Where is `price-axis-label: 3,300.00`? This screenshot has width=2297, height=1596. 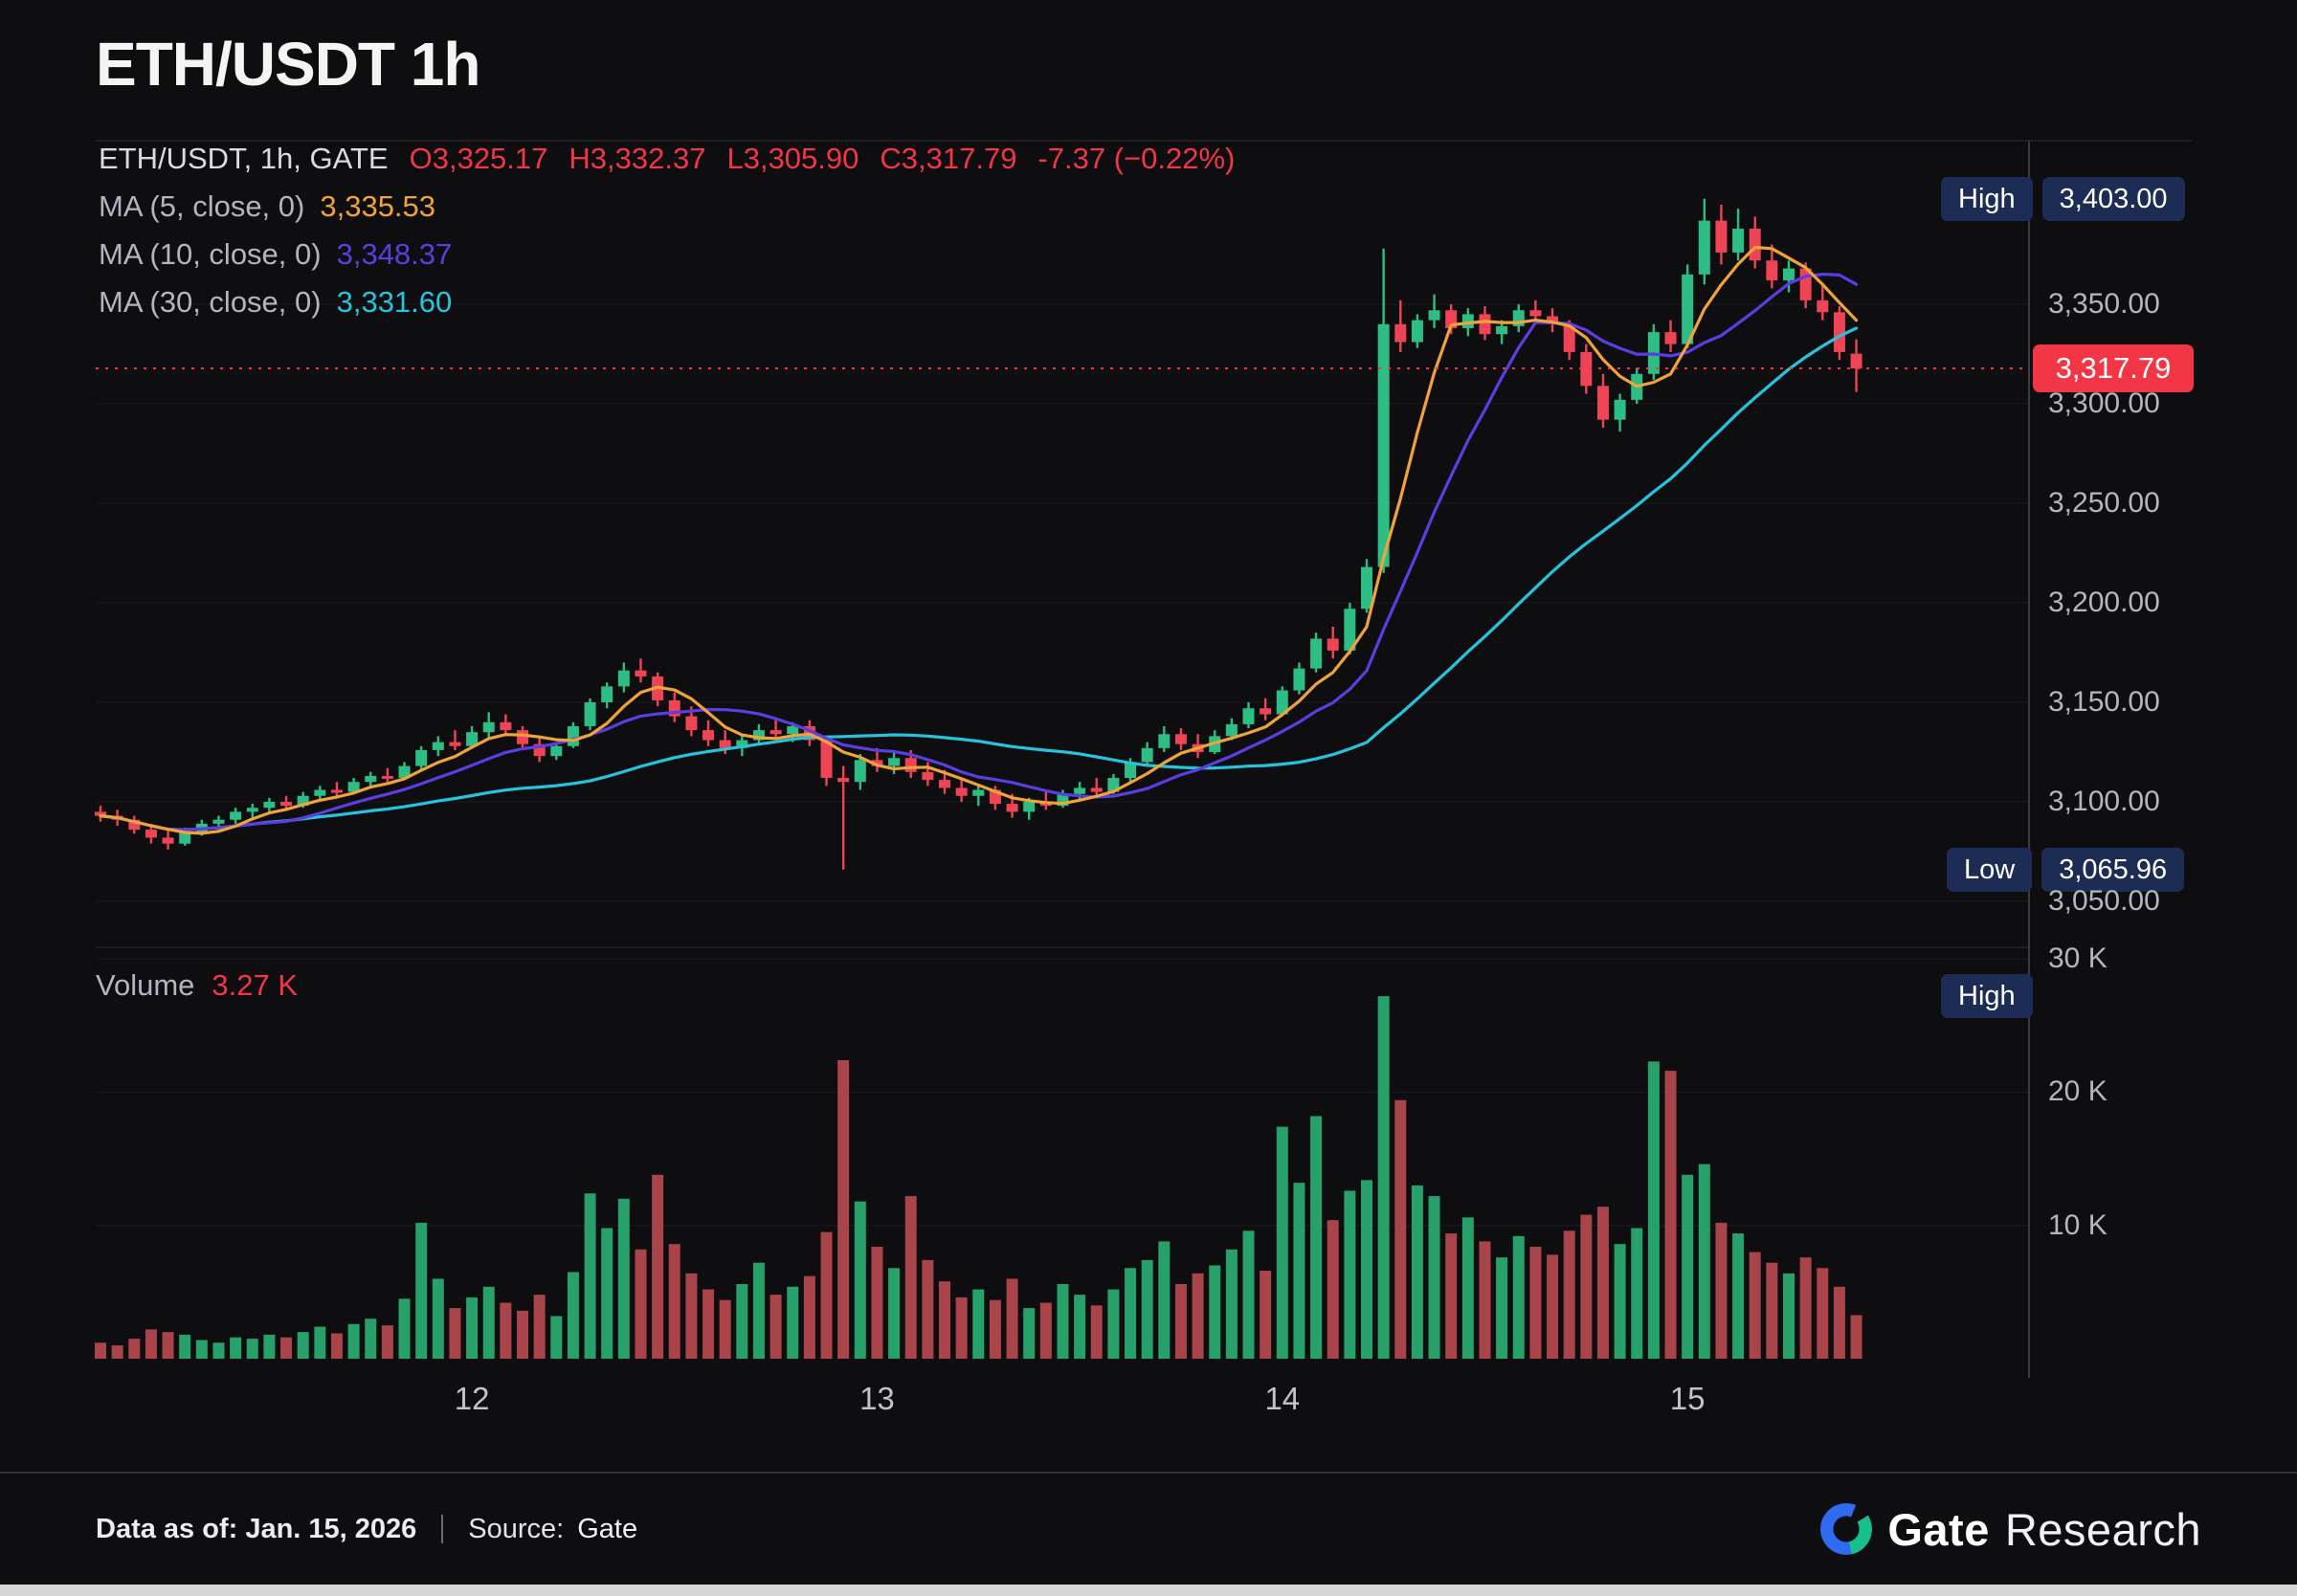
price-axis-label: 3,300.00 is located at coordinates (2104, 404).